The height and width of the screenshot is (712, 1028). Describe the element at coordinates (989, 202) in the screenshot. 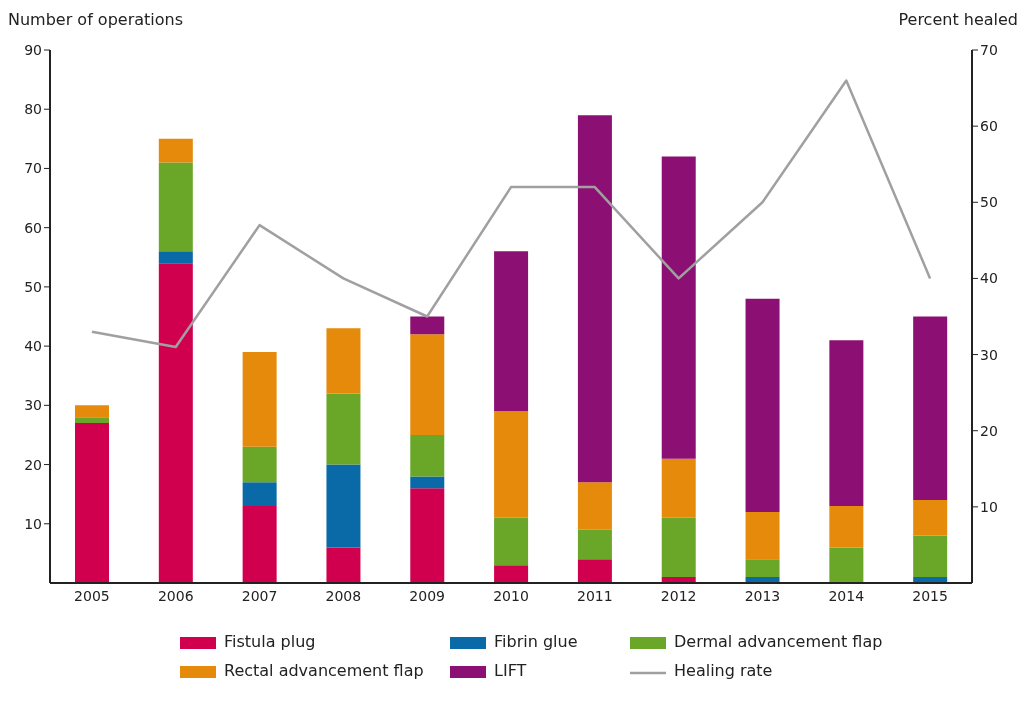

I see `y2-tick-label: 50` at that location.